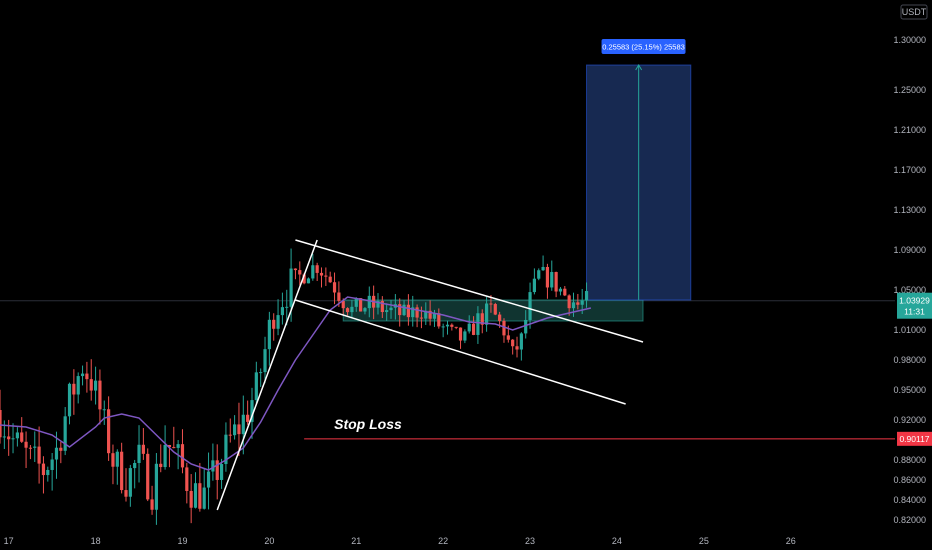  I want to click on target-arrow-head, so click(639, 67).